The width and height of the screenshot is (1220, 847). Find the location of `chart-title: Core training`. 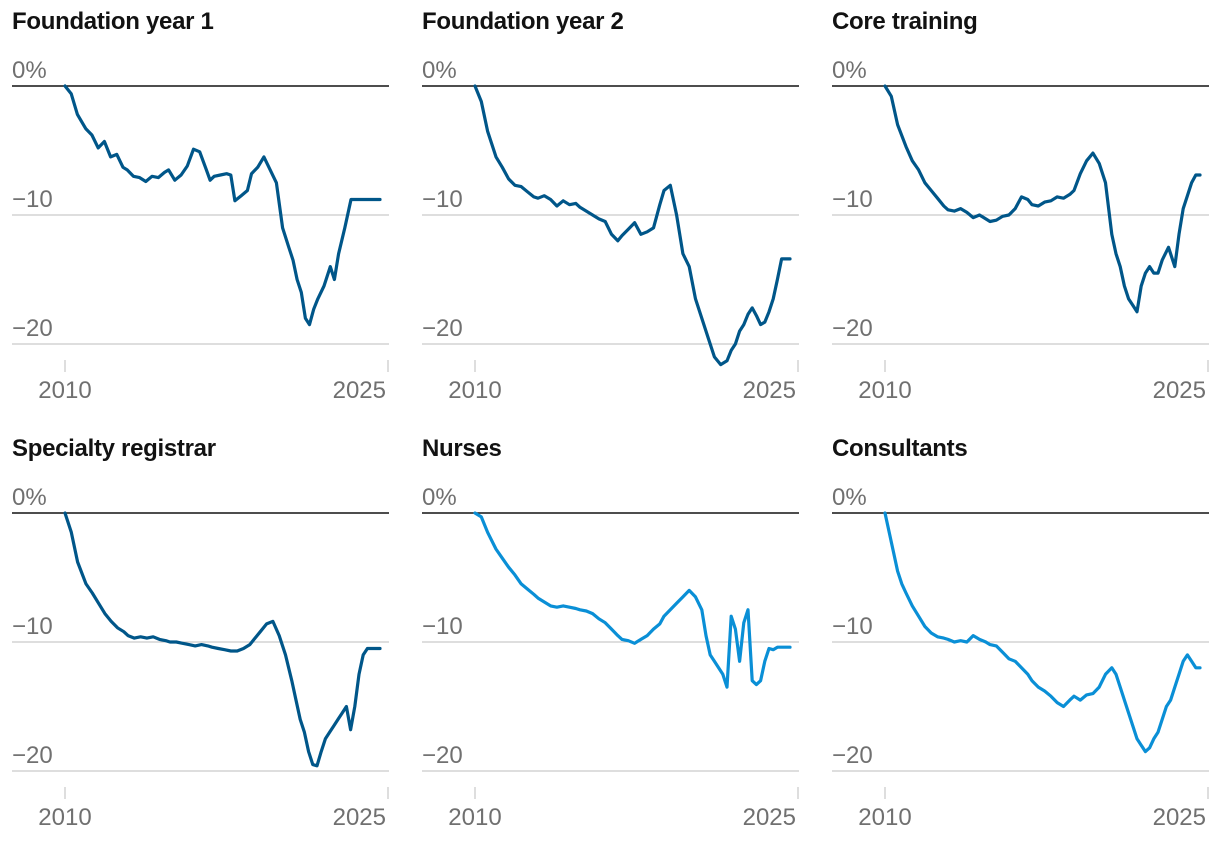

chart-title: Core training is located at coordinates (905, 21).